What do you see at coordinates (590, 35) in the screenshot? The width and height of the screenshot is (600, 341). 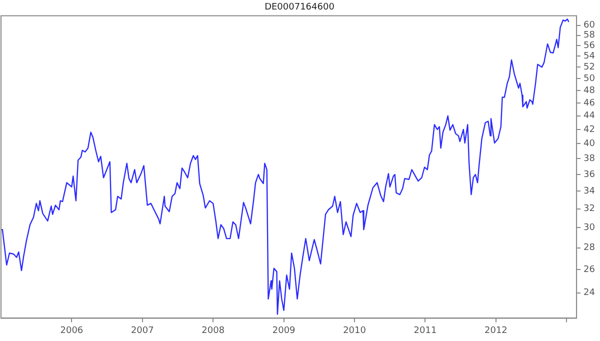 I see `y-tick-label: 58` at bounding box center [590, 35].